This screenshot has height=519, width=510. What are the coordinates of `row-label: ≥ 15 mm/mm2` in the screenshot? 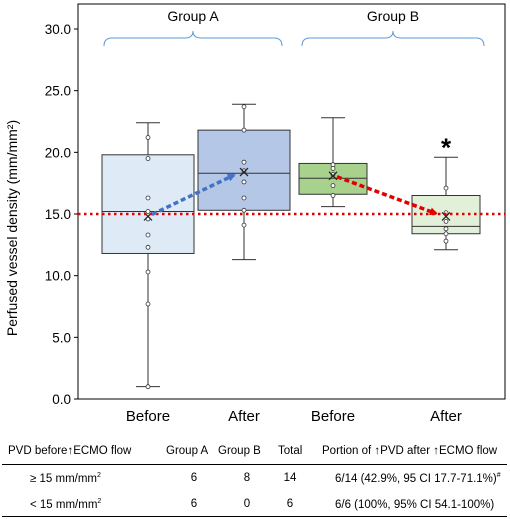 It's located at (65, 478).